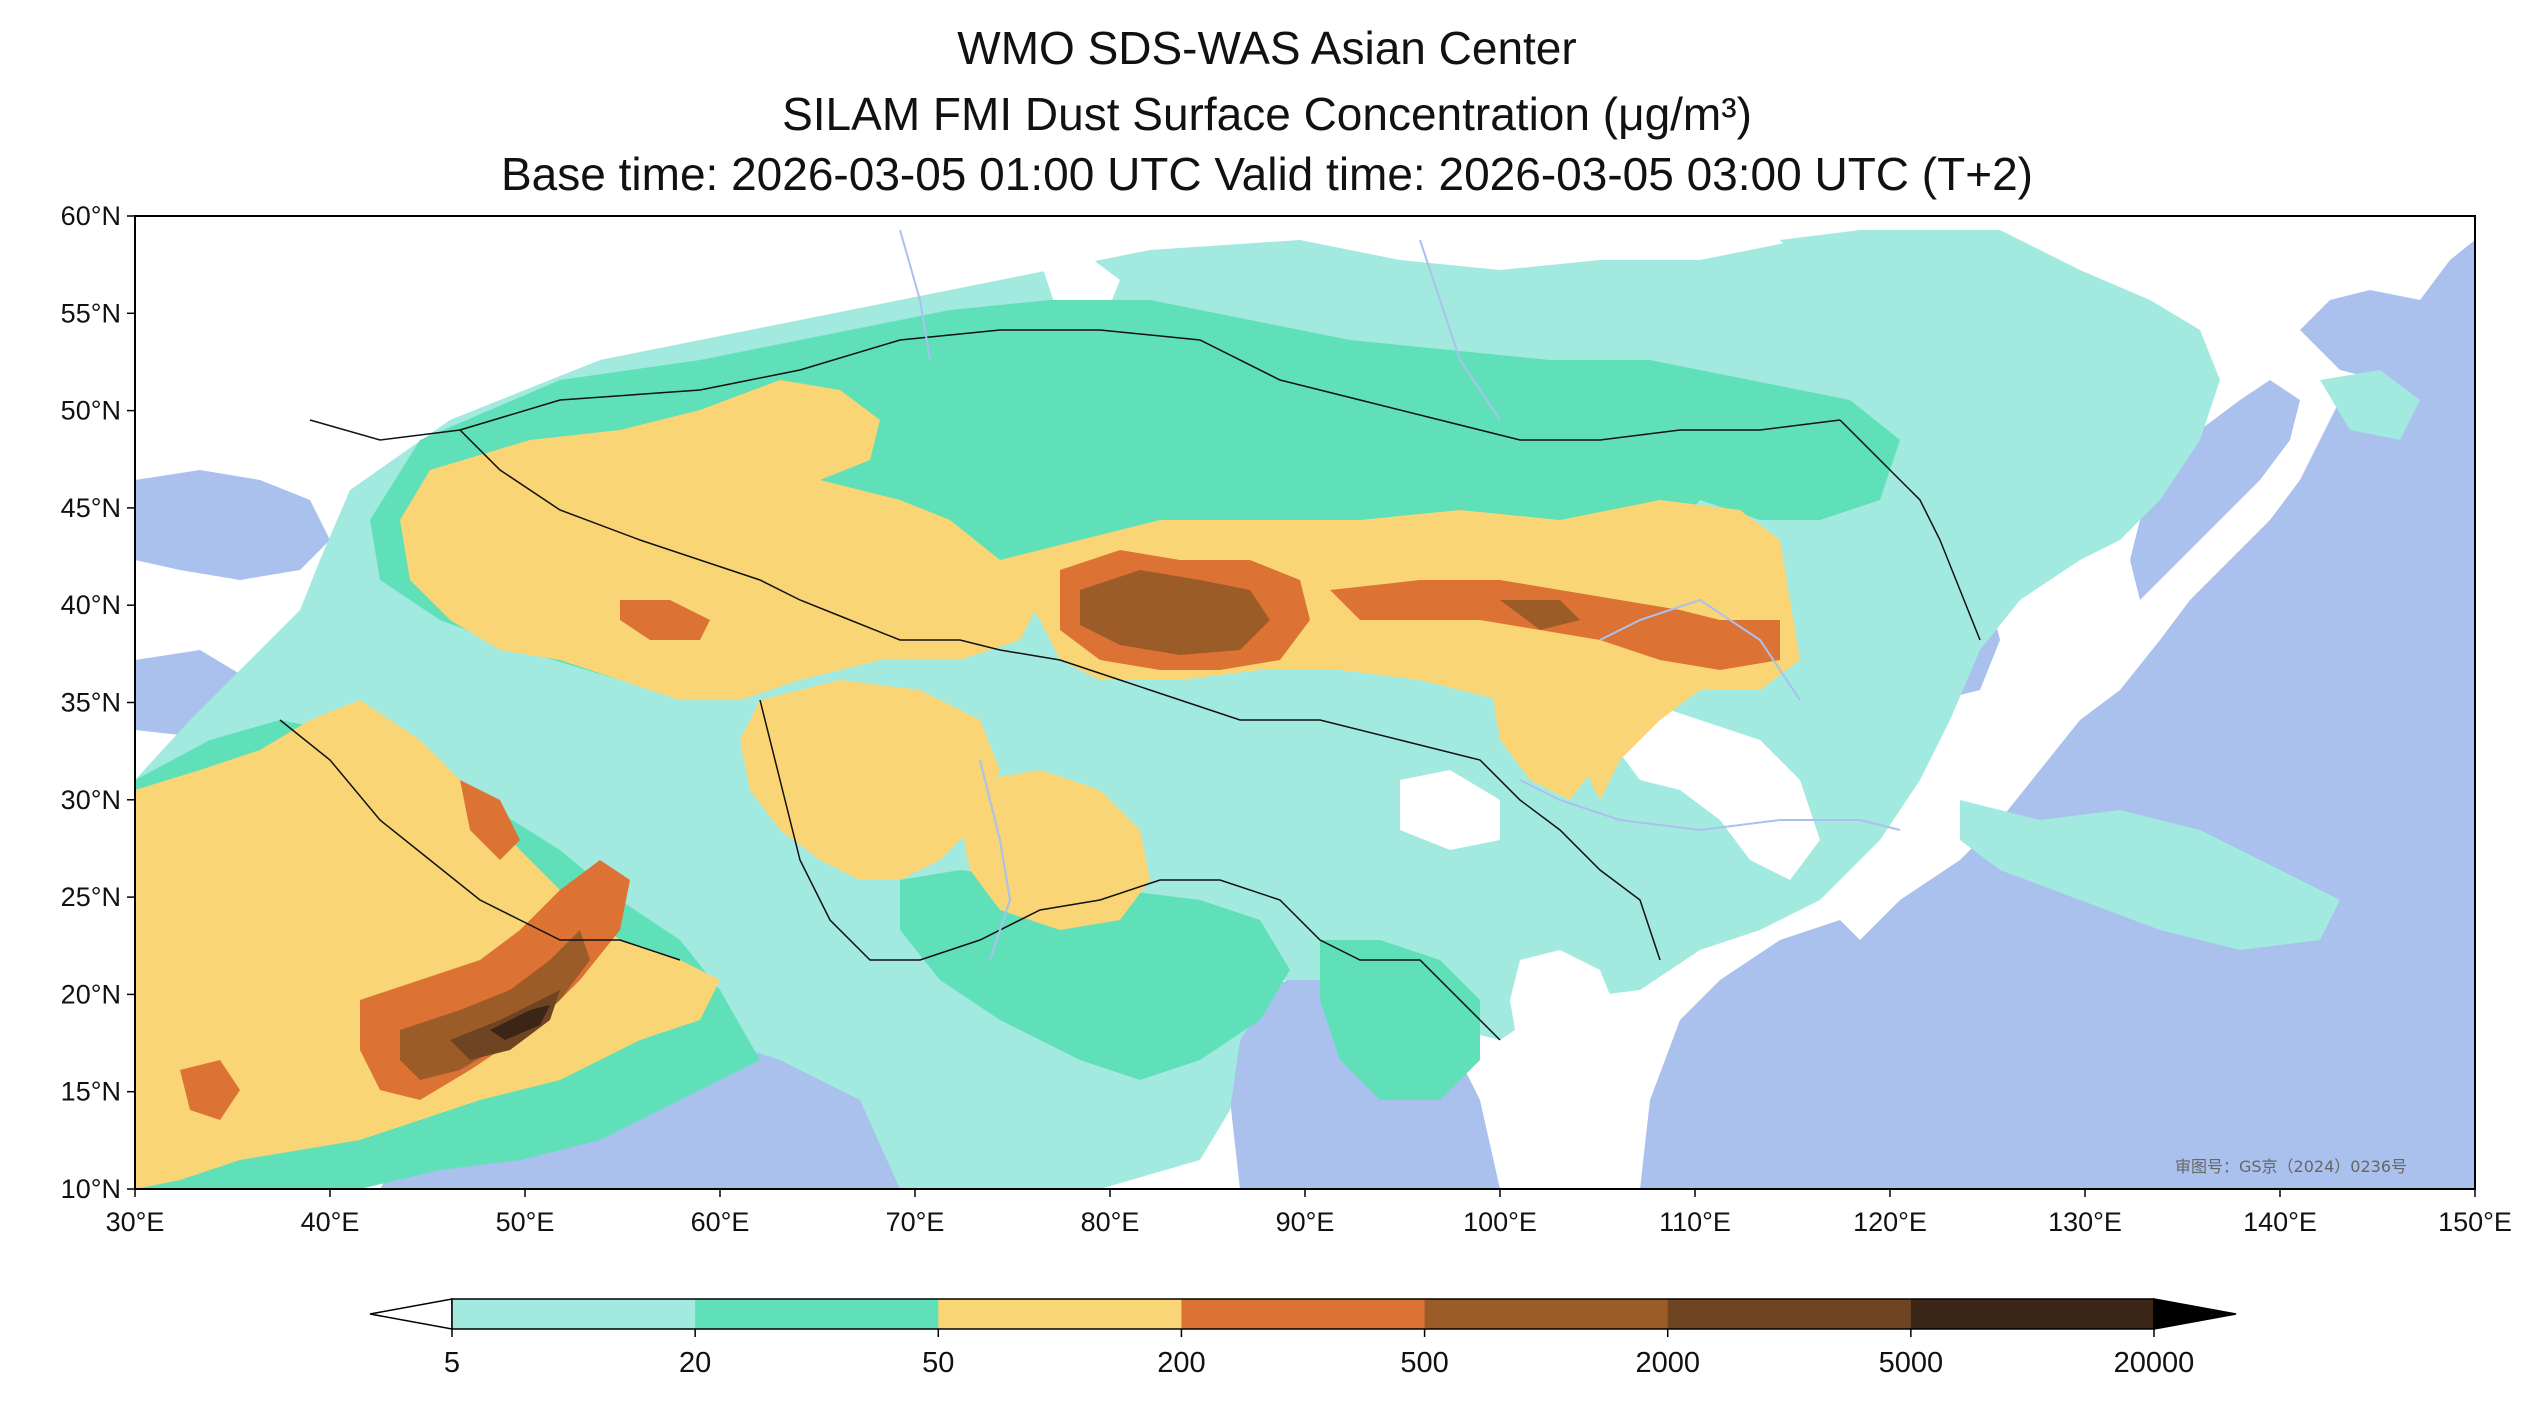  What do you see at coordinates (2085, 1222) in the screenshot?
I see `lon-tick-label: 130°E` at bounding box center [2085, 1222].